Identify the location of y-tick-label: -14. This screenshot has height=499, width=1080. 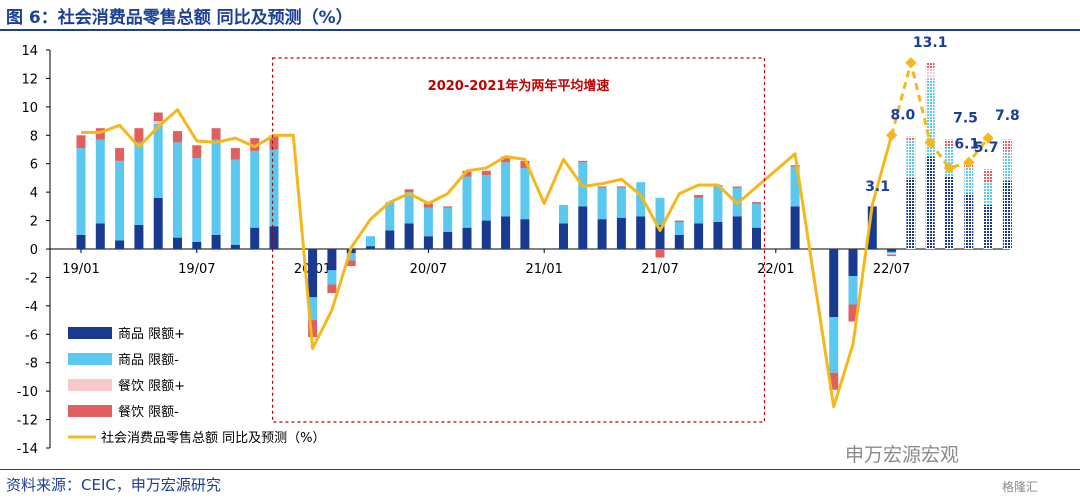
(27, 449).